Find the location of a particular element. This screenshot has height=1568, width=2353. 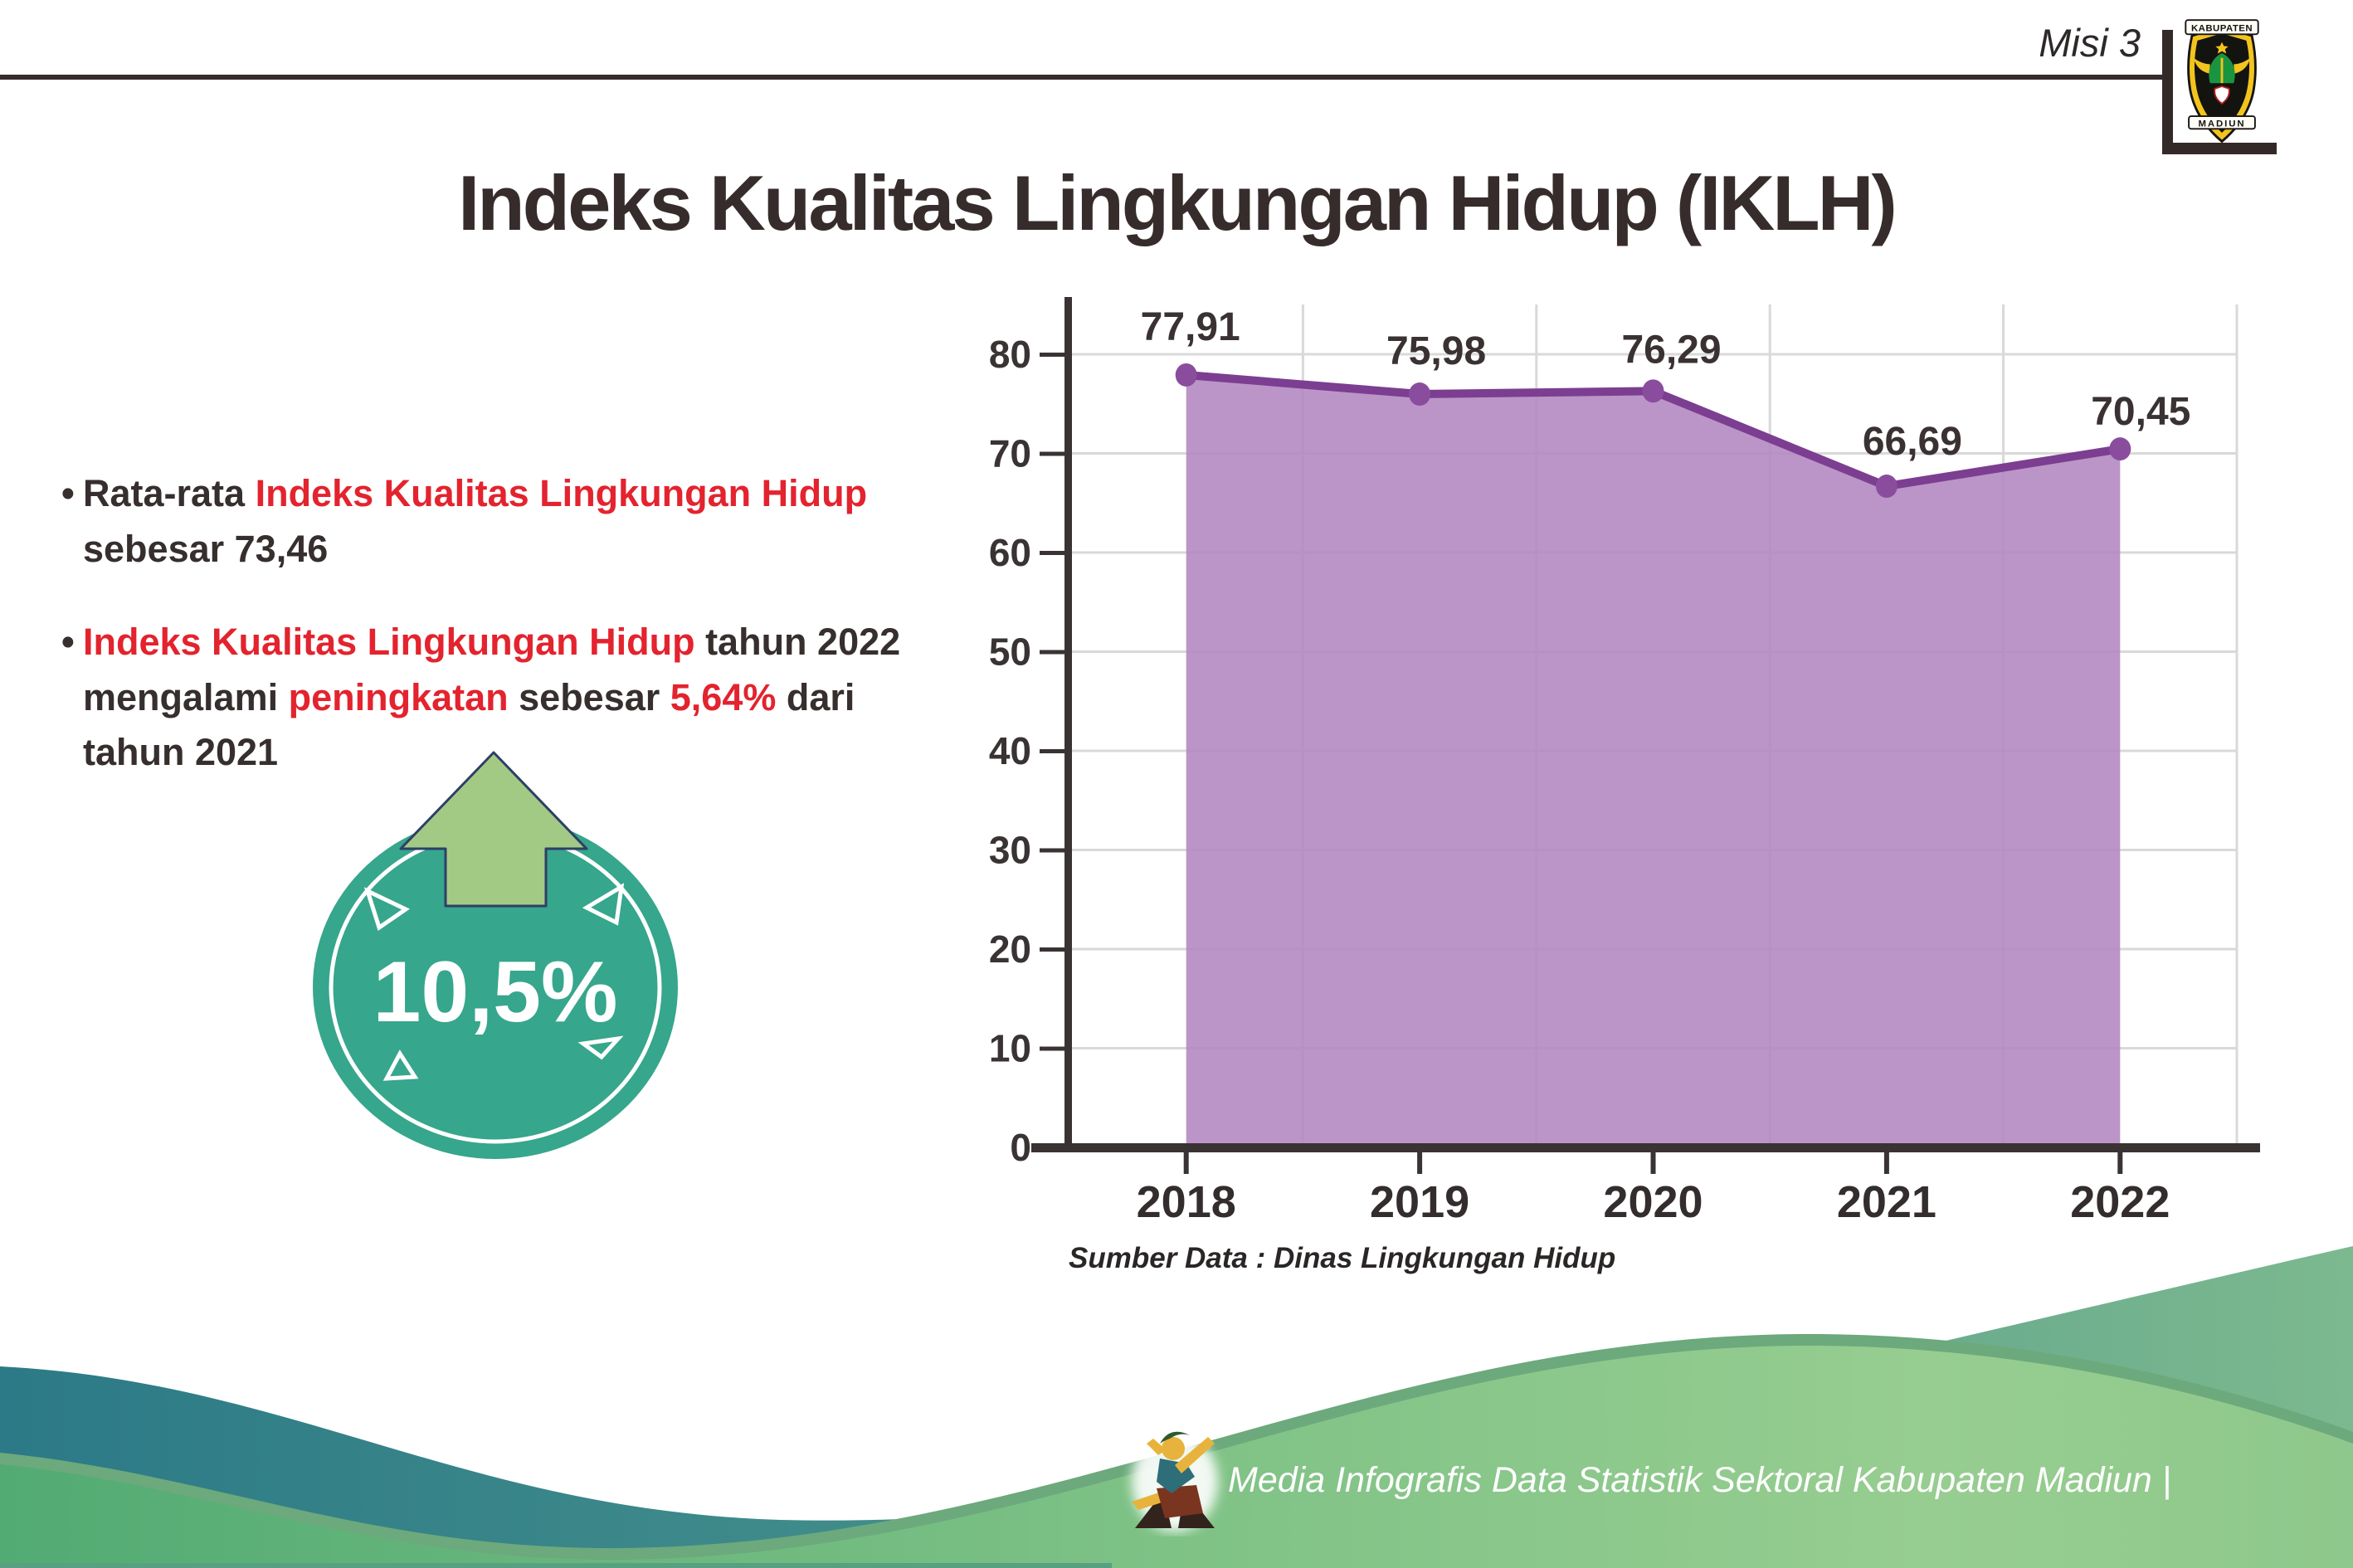

bullet-text: sebesar is located at coordinates (589, 696).